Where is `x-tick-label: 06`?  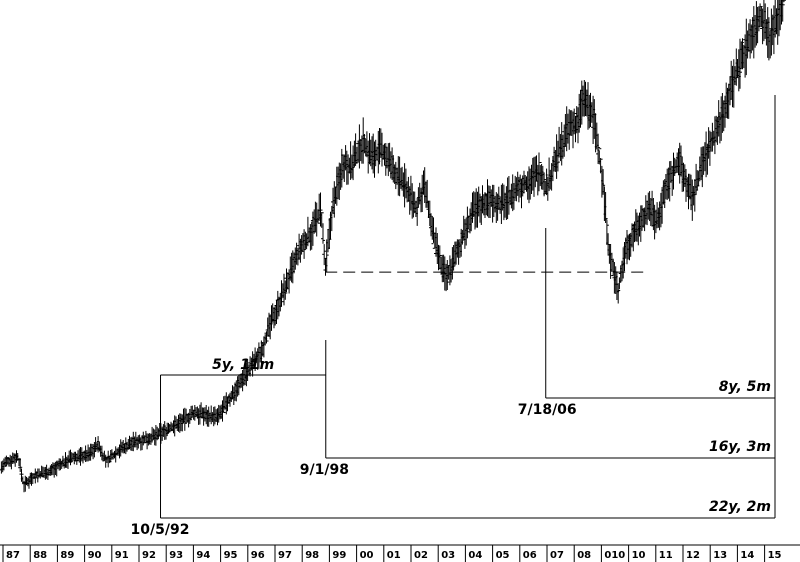
x-tick-label: 06 is located at coordinates (530, 555).